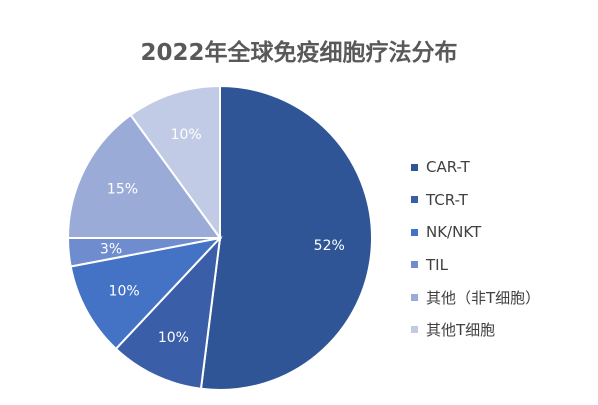 The width and height of the screenshot is (598, 405). I want to click on legend-label-0: CAR-T, so click(448, 167).